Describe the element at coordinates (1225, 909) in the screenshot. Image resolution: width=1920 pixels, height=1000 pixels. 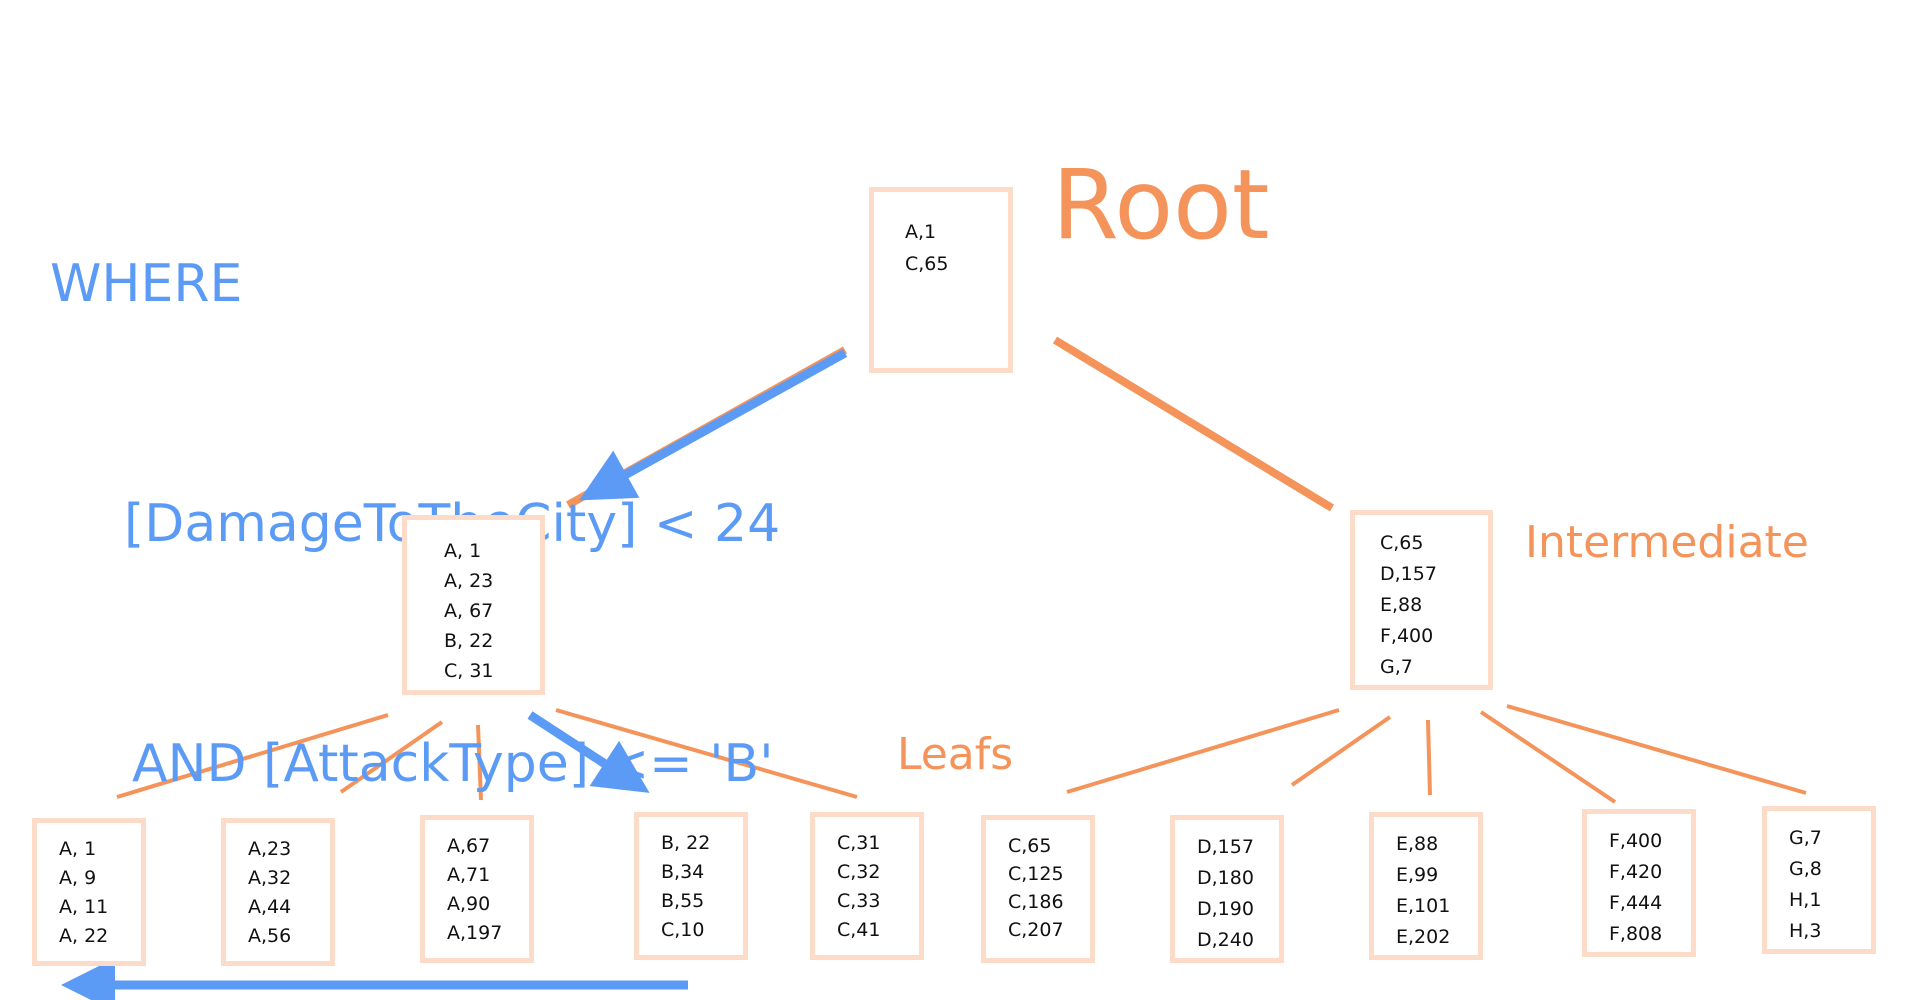
I see `node-entry: D,190` at that location.